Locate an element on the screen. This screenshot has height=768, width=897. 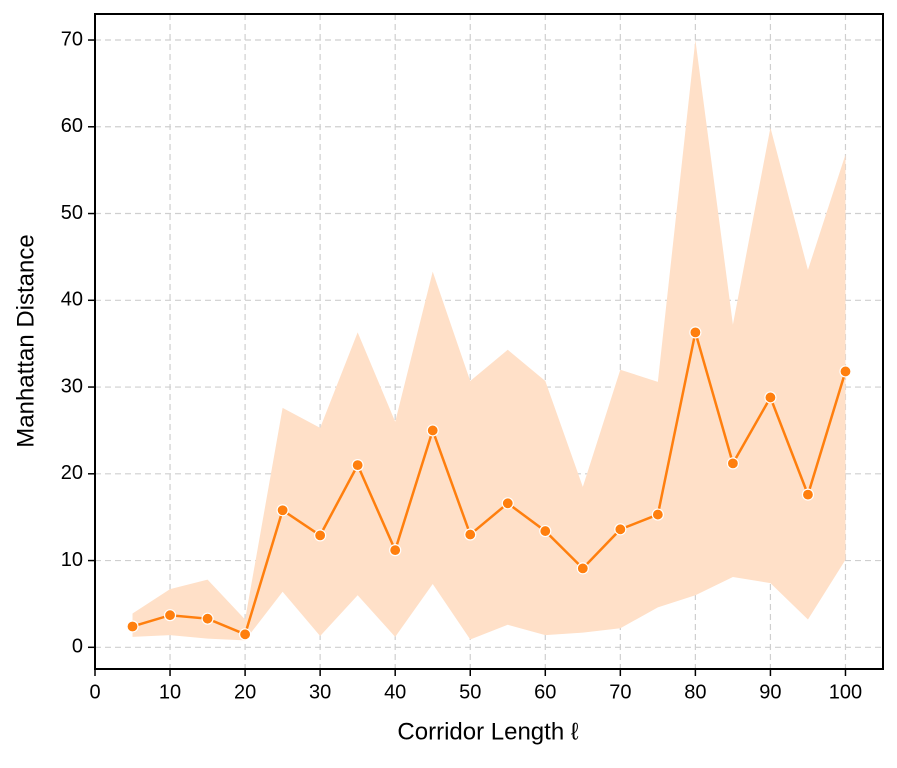
x-tick-label: 70 is located at coordinates (620, 692).